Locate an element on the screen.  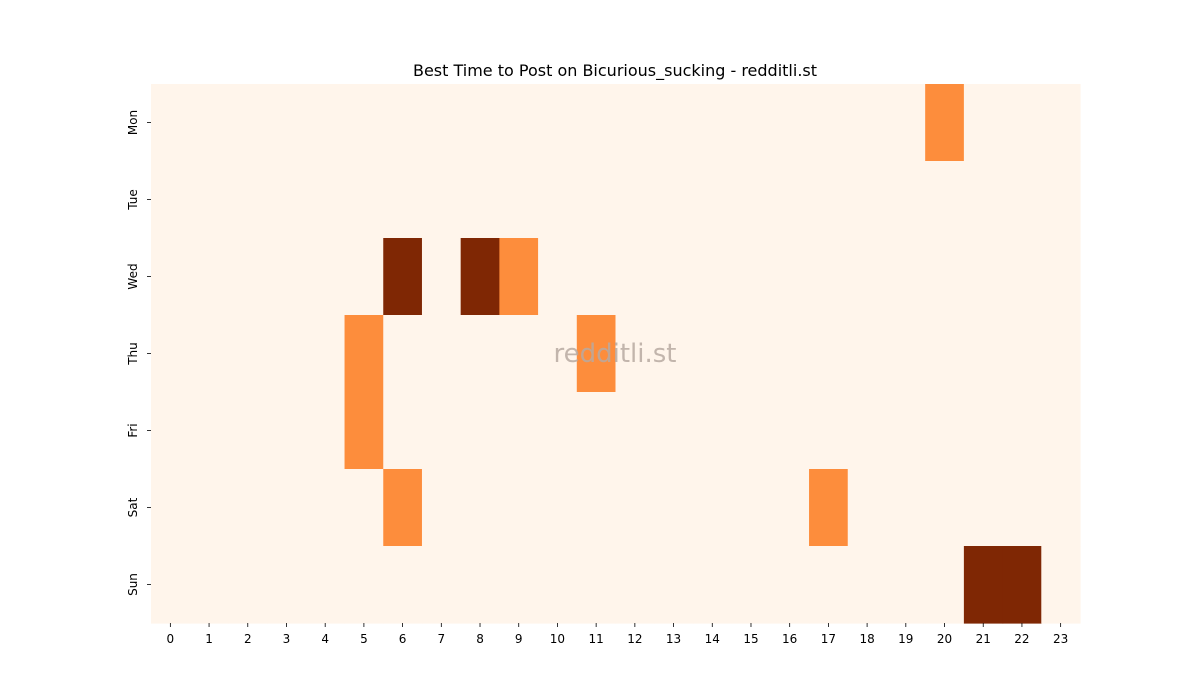
watermark: redditli.st is located at coordinates (615, 354).